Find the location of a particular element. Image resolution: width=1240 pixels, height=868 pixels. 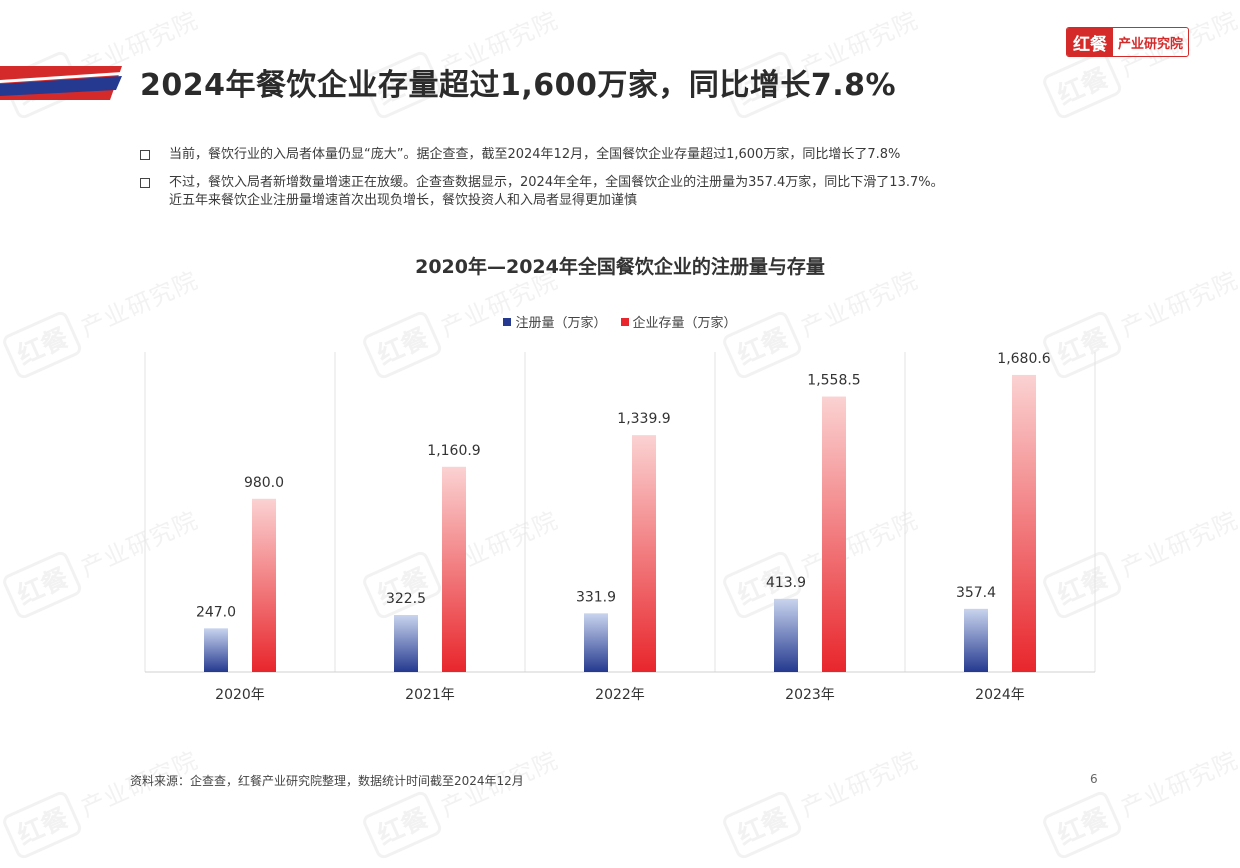

legend-item-registrations: 注册量（万家） is located at coordinates (555, 321).